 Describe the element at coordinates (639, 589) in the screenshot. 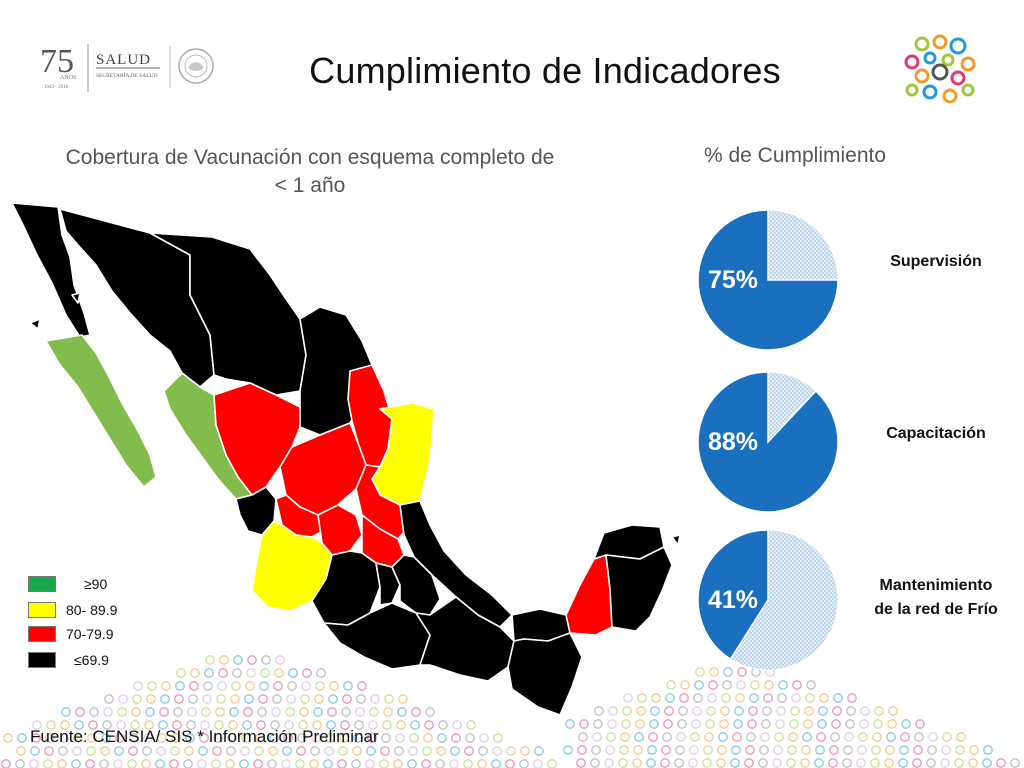

I see `region-quintana-roo` at that location.